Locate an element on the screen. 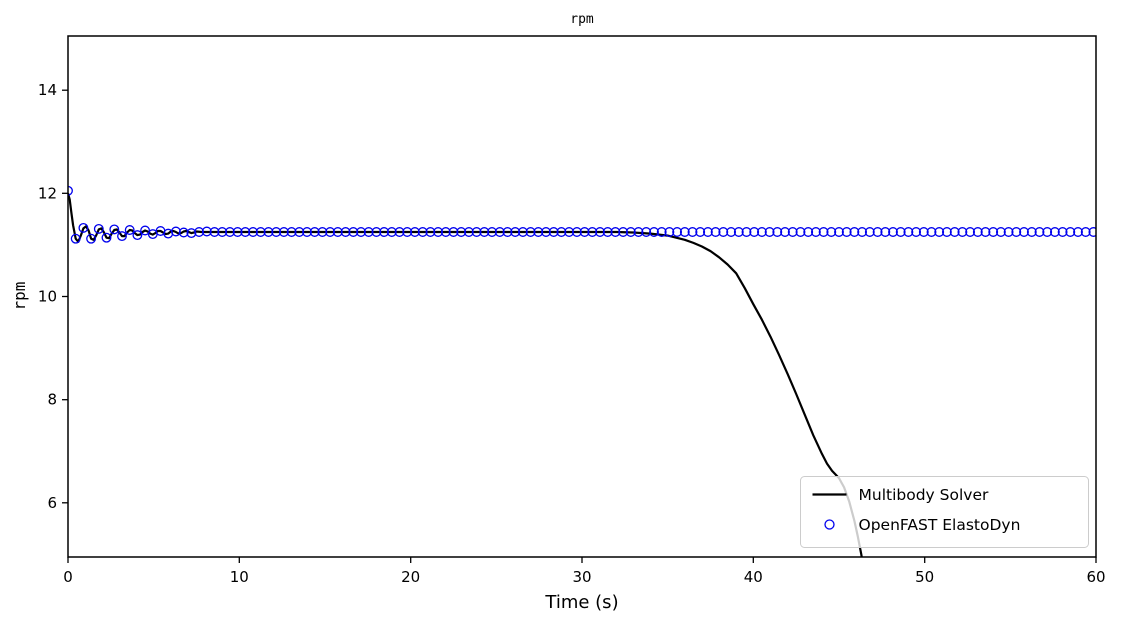 This screenshot has width=1124, height=634. legend-entry-multibody: Multibody Solver is located at coordinates (924, 495).